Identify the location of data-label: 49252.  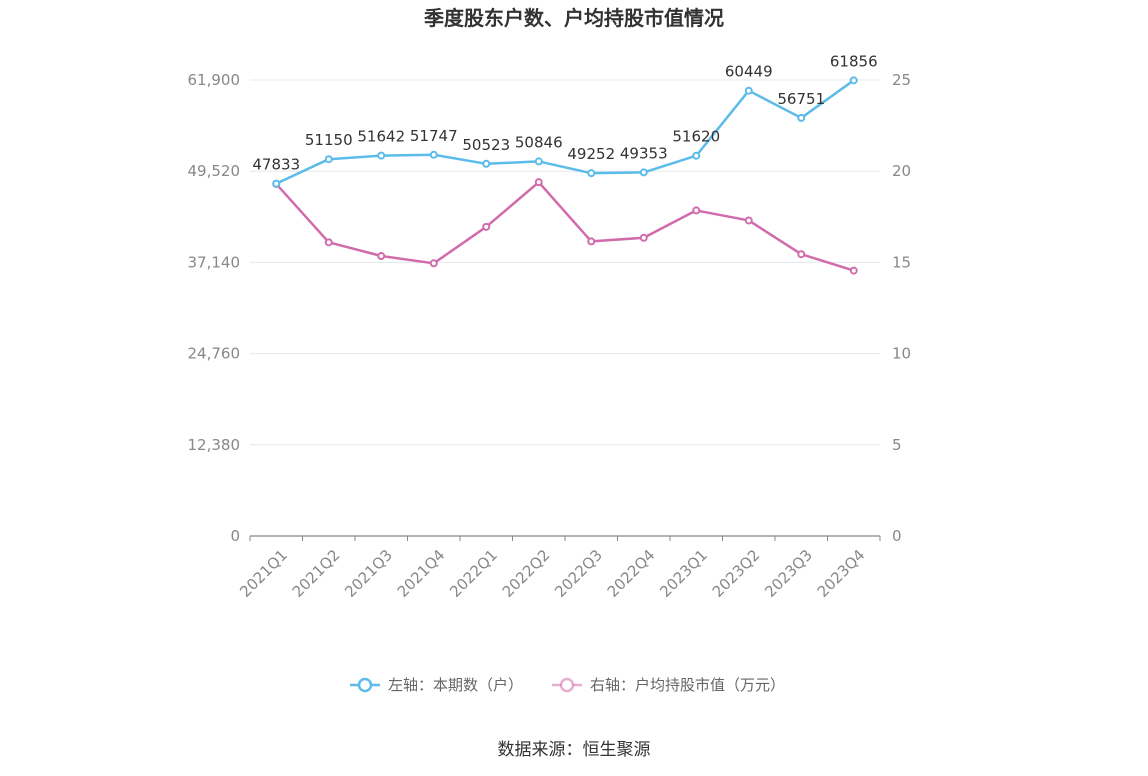
(591, 154).